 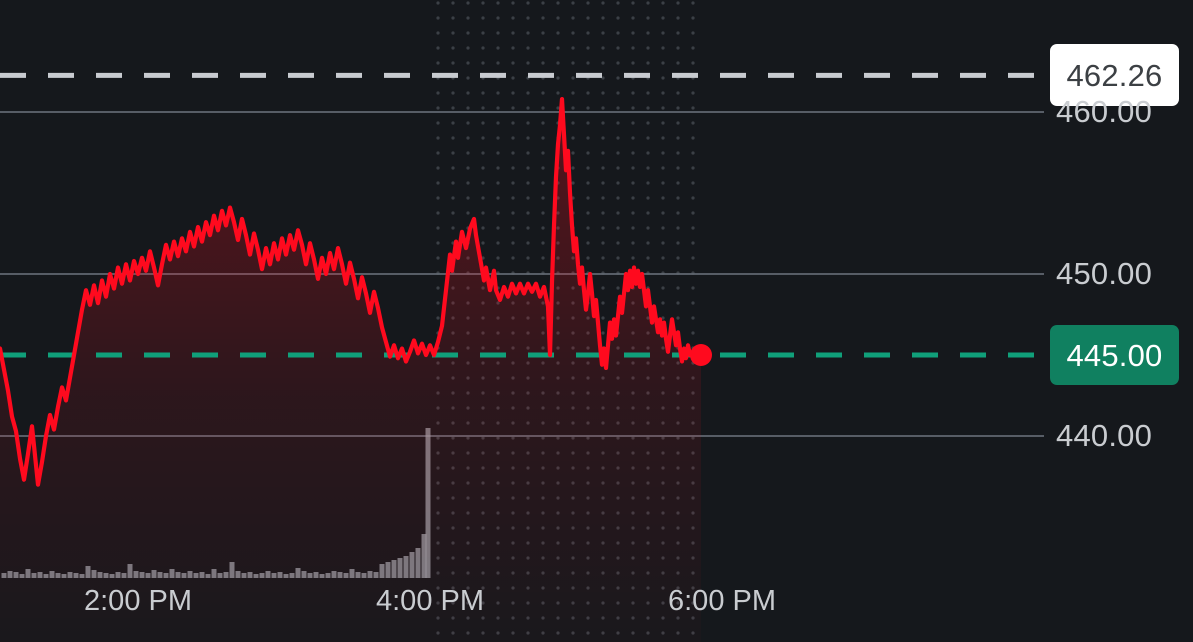 What do you see at coordinates (722, 601) in the screenshot?
I see `x-axis-label-6pm: 6:00 PM` at bounding box center [722, 601].